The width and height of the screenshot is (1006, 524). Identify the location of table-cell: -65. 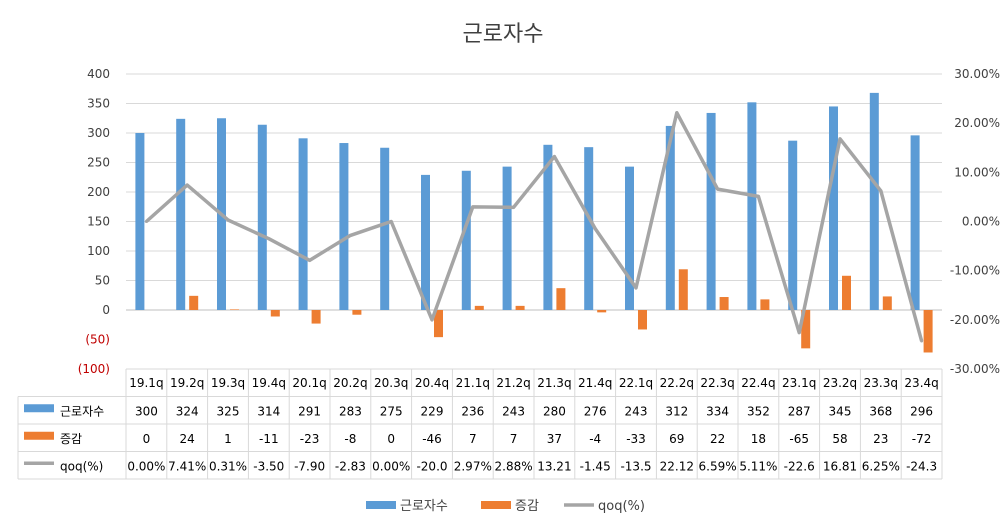
(799, 439).